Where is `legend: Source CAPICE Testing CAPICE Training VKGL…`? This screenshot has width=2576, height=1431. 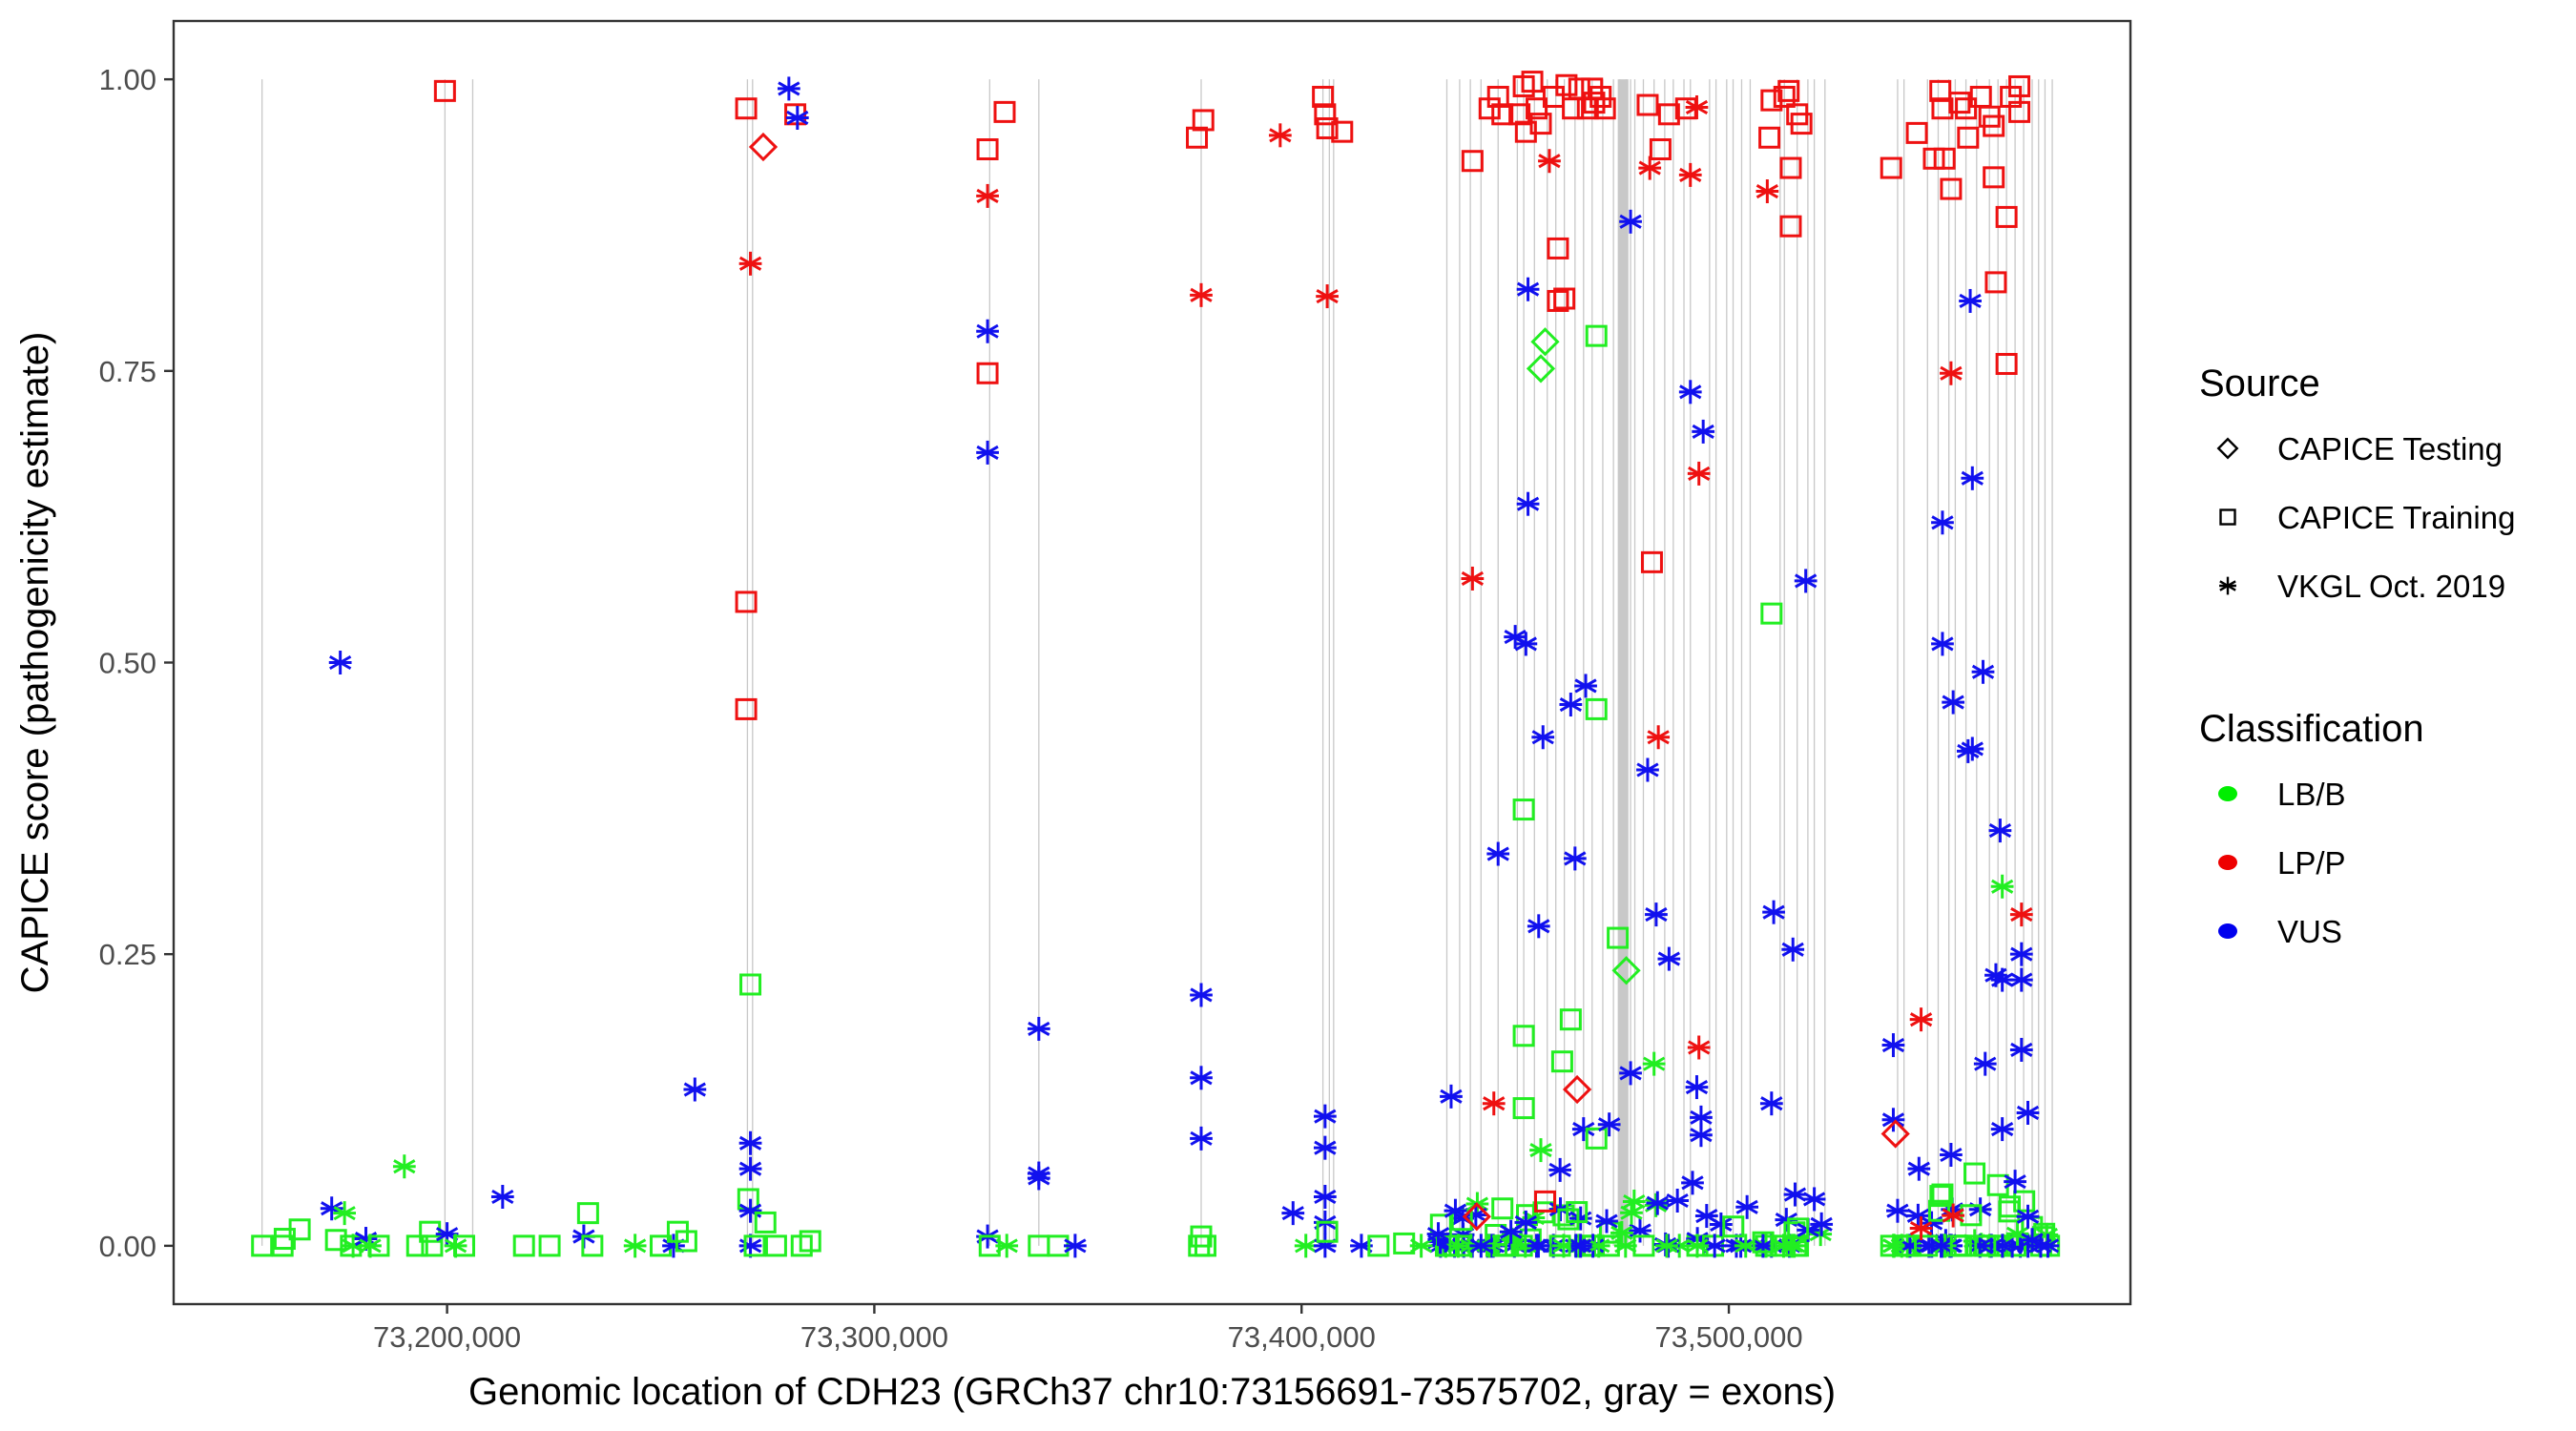
legend: Source CAPICE Testing CAPICE Training VKGL… is located at coordinates (2357, 656).